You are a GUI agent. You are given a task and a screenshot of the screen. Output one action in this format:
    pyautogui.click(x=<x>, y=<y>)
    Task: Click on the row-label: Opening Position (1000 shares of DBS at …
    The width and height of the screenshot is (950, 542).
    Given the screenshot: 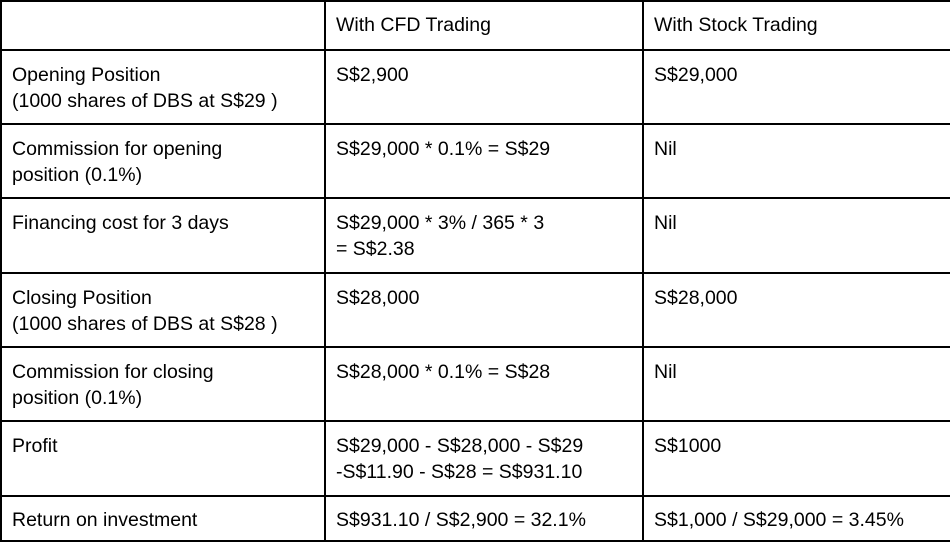 What is the action you would take?
    pyautogui.click(x=163, y=87)
    